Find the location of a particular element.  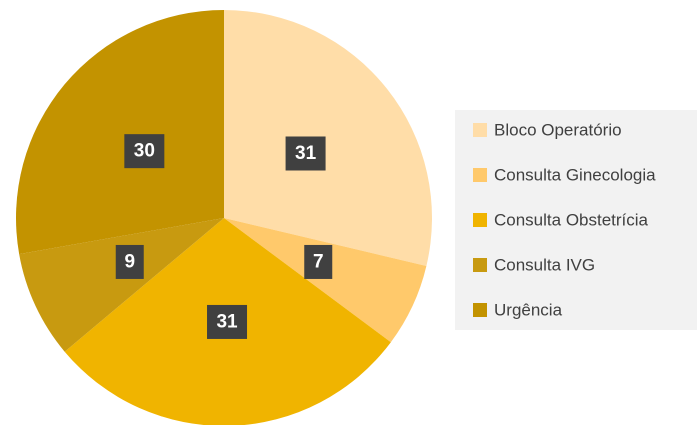

data-label: 7 is located at coordinates (318, 261).